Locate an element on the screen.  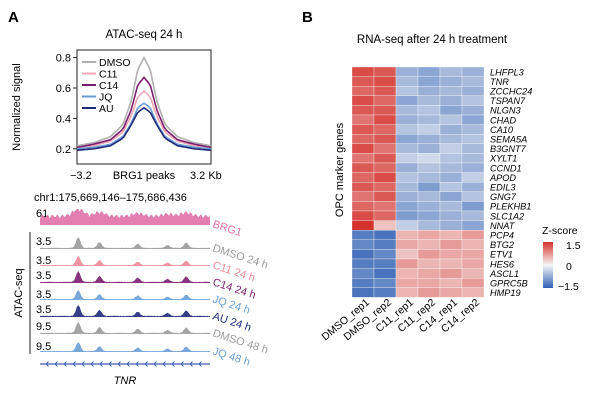
heatmap-row-label: GNG7 is located at coordinates (503, 197).